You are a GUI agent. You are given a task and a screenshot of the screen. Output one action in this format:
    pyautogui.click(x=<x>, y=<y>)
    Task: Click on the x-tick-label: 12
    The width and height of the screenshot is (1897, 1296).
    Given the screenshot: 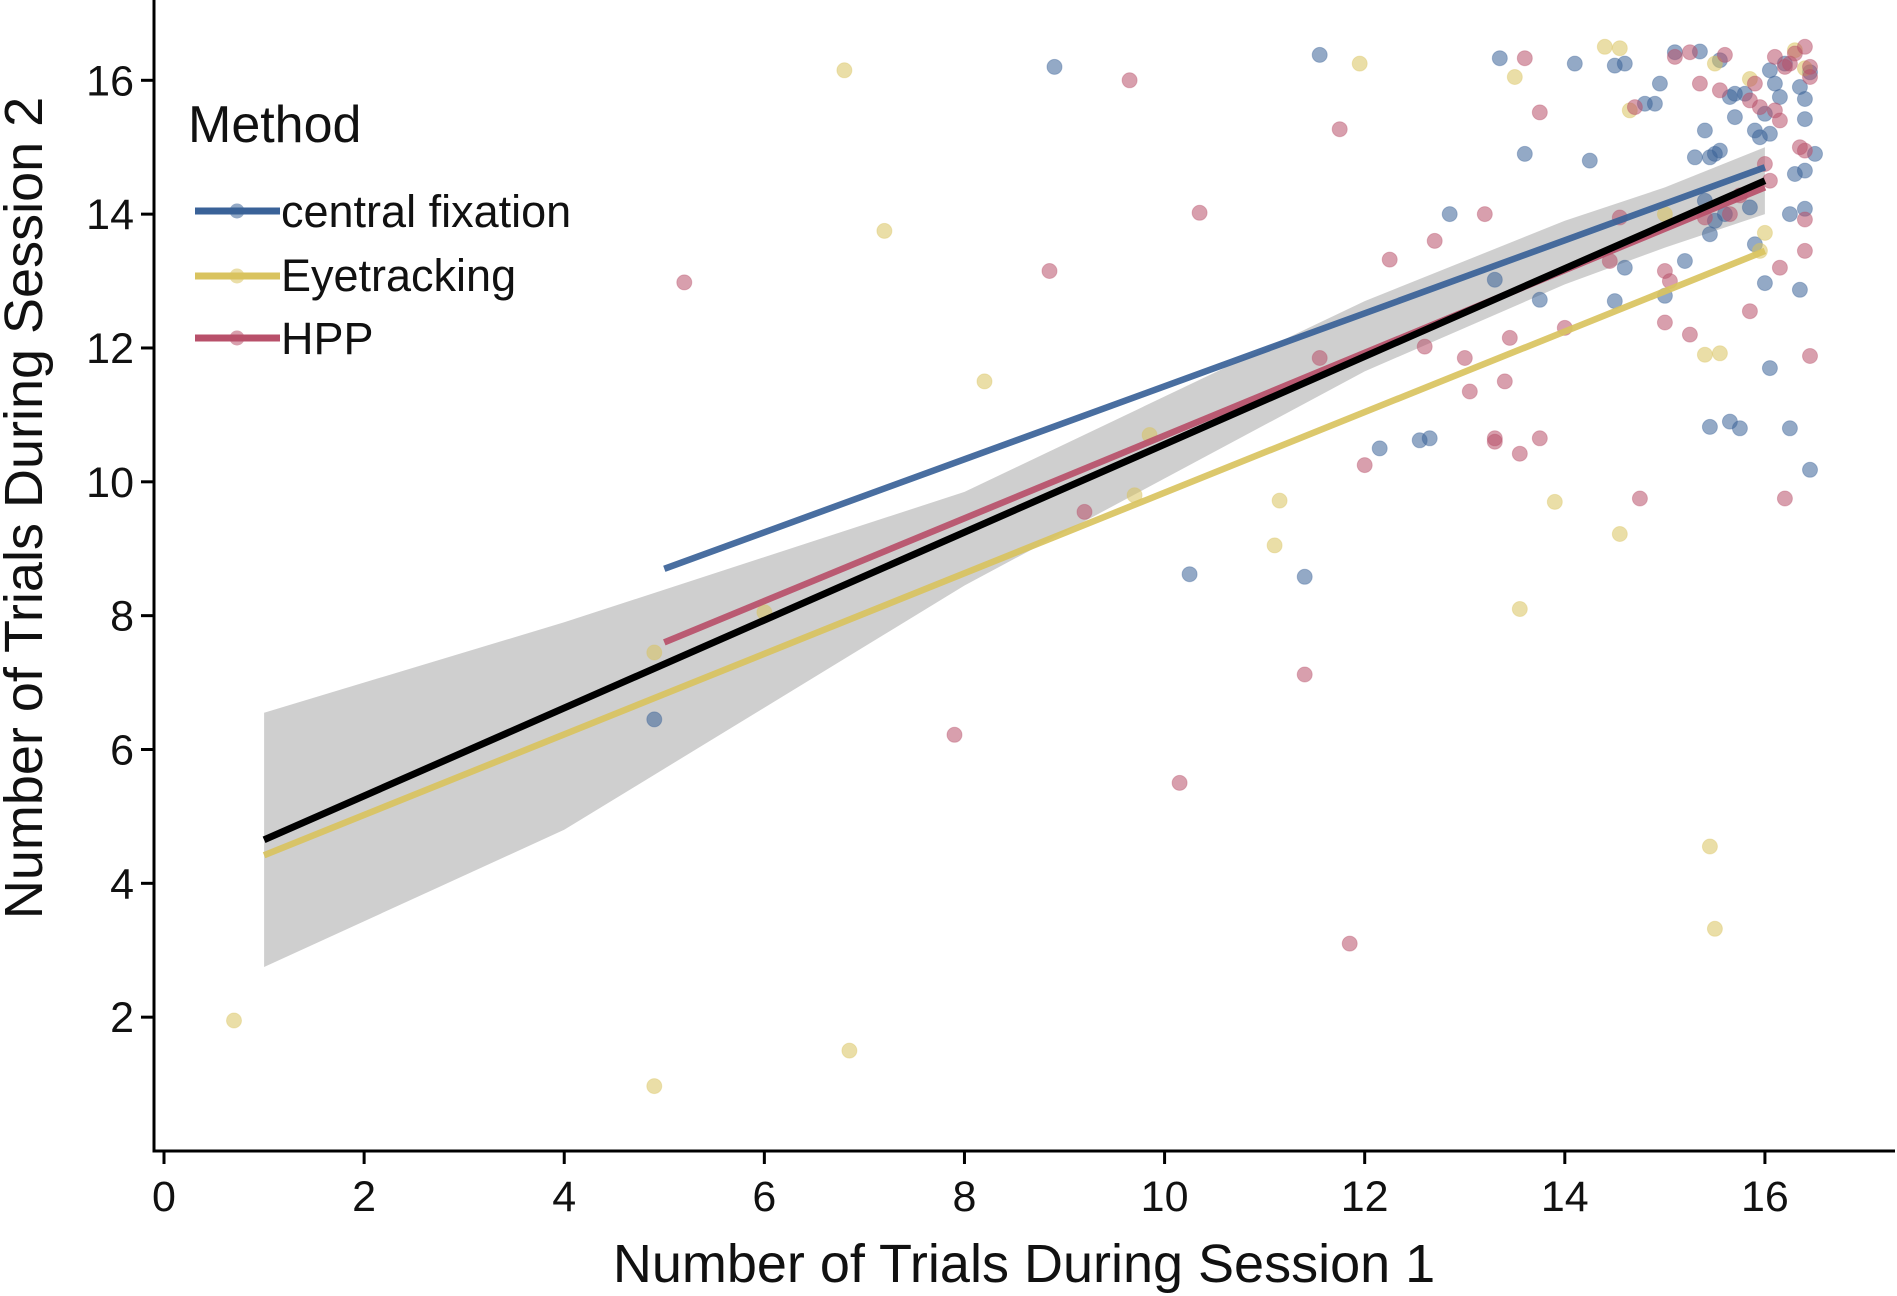 What is the action you would take?
    pyautogui.click(x=1365, y=1197)
    